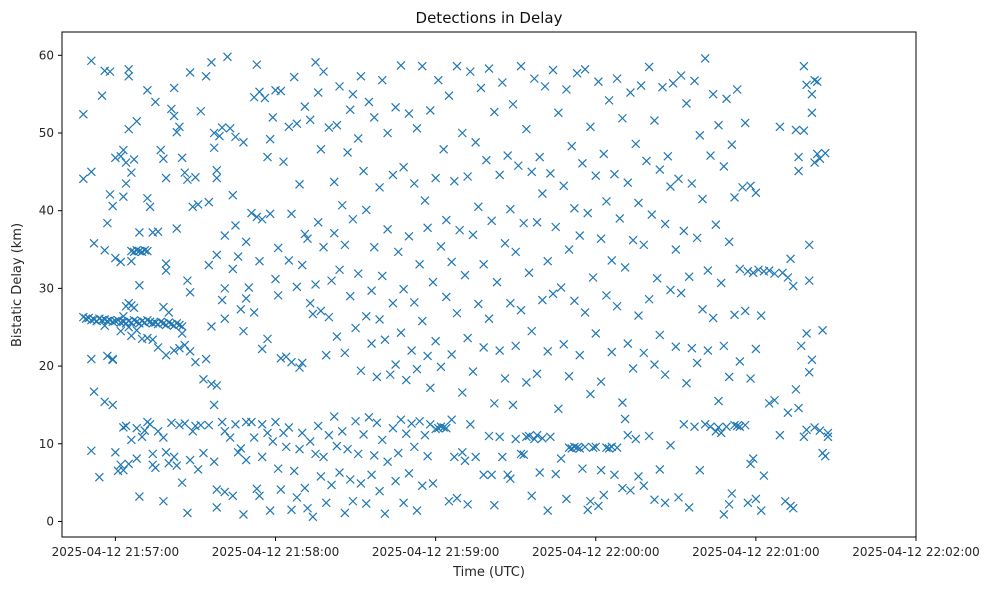 The width and height of the screenshot is (988, 590). What do you see at coordinates (46, 211) in the screenshot?
I see `y-tick-label: 40` at bounding box center [46, 211].